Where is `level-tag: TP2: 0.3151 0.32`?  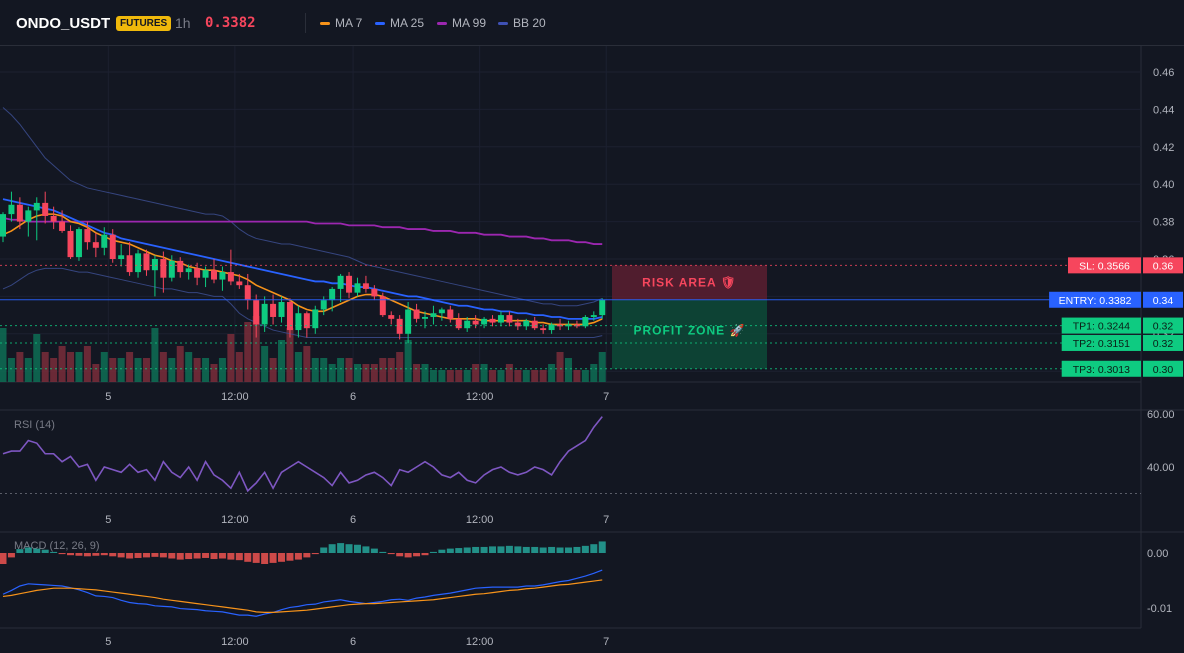
level-tag: TP2: 0.3151 0.32 is located at coordinates (1122, 342).